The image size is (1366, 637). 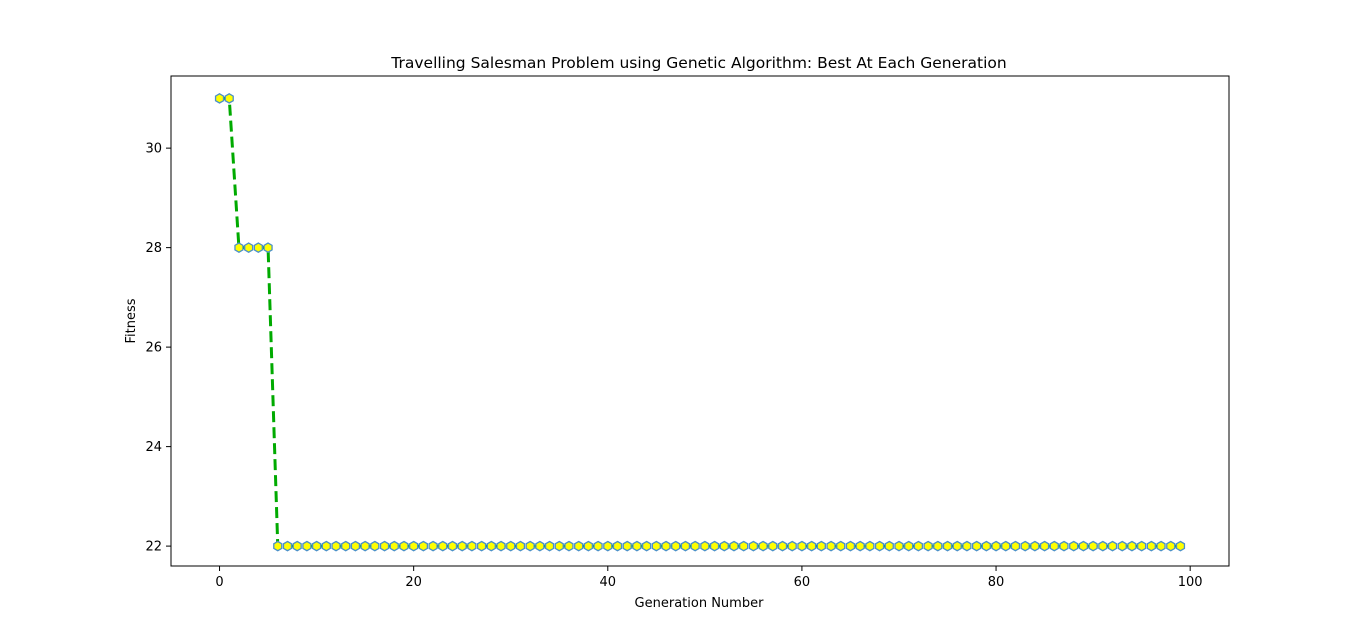 What do you see at coordinates (219, 582) in the screenshot?
I see `x-tick-label: 0` at bounding box center [219, 582].